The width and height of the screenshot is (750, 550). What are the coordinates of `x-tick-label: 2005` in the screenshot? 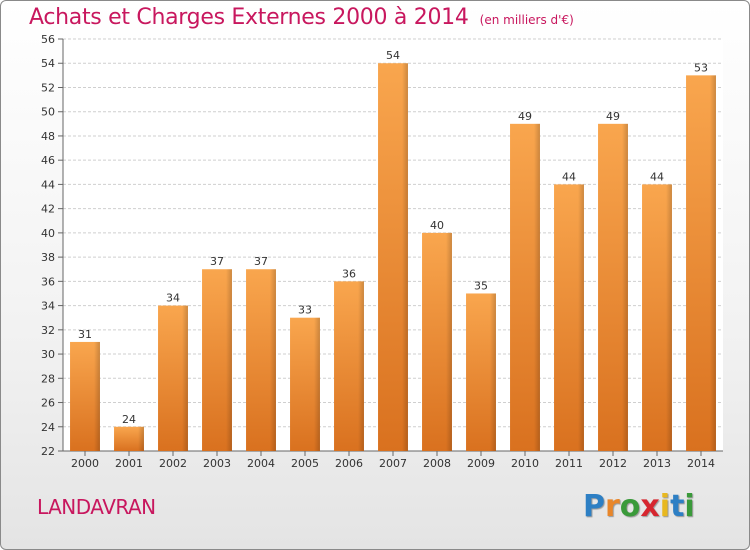 It's located at (305, 463).